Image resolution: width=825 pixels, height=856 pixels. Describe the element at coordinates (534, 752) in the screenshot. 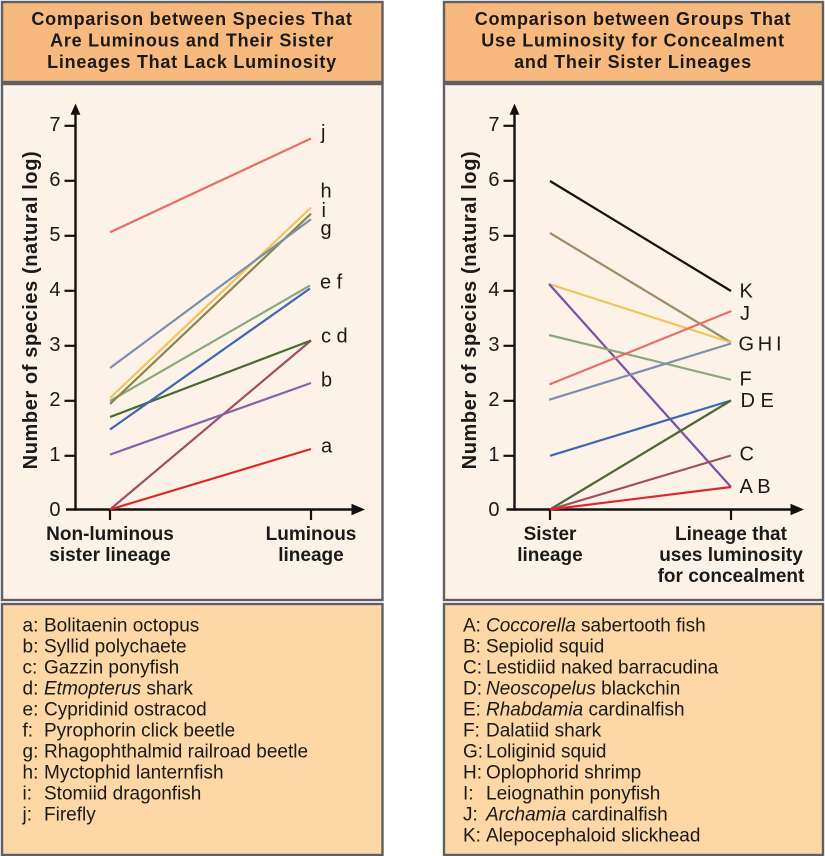

I see `svg-text:G:Loliginid squid: G: Loliginid squid` at that location.